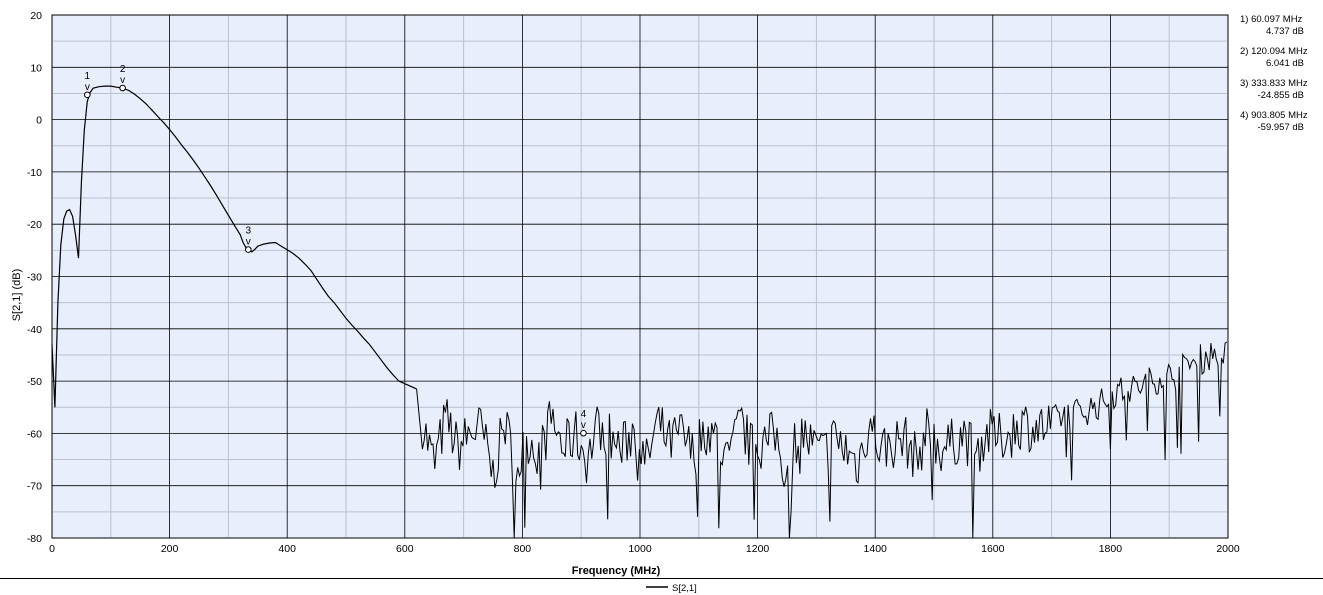  What do you see at coordinates (123, 69) in the screenshot?
I see `marker-2-label: 2` at bounding box center [123, 69].